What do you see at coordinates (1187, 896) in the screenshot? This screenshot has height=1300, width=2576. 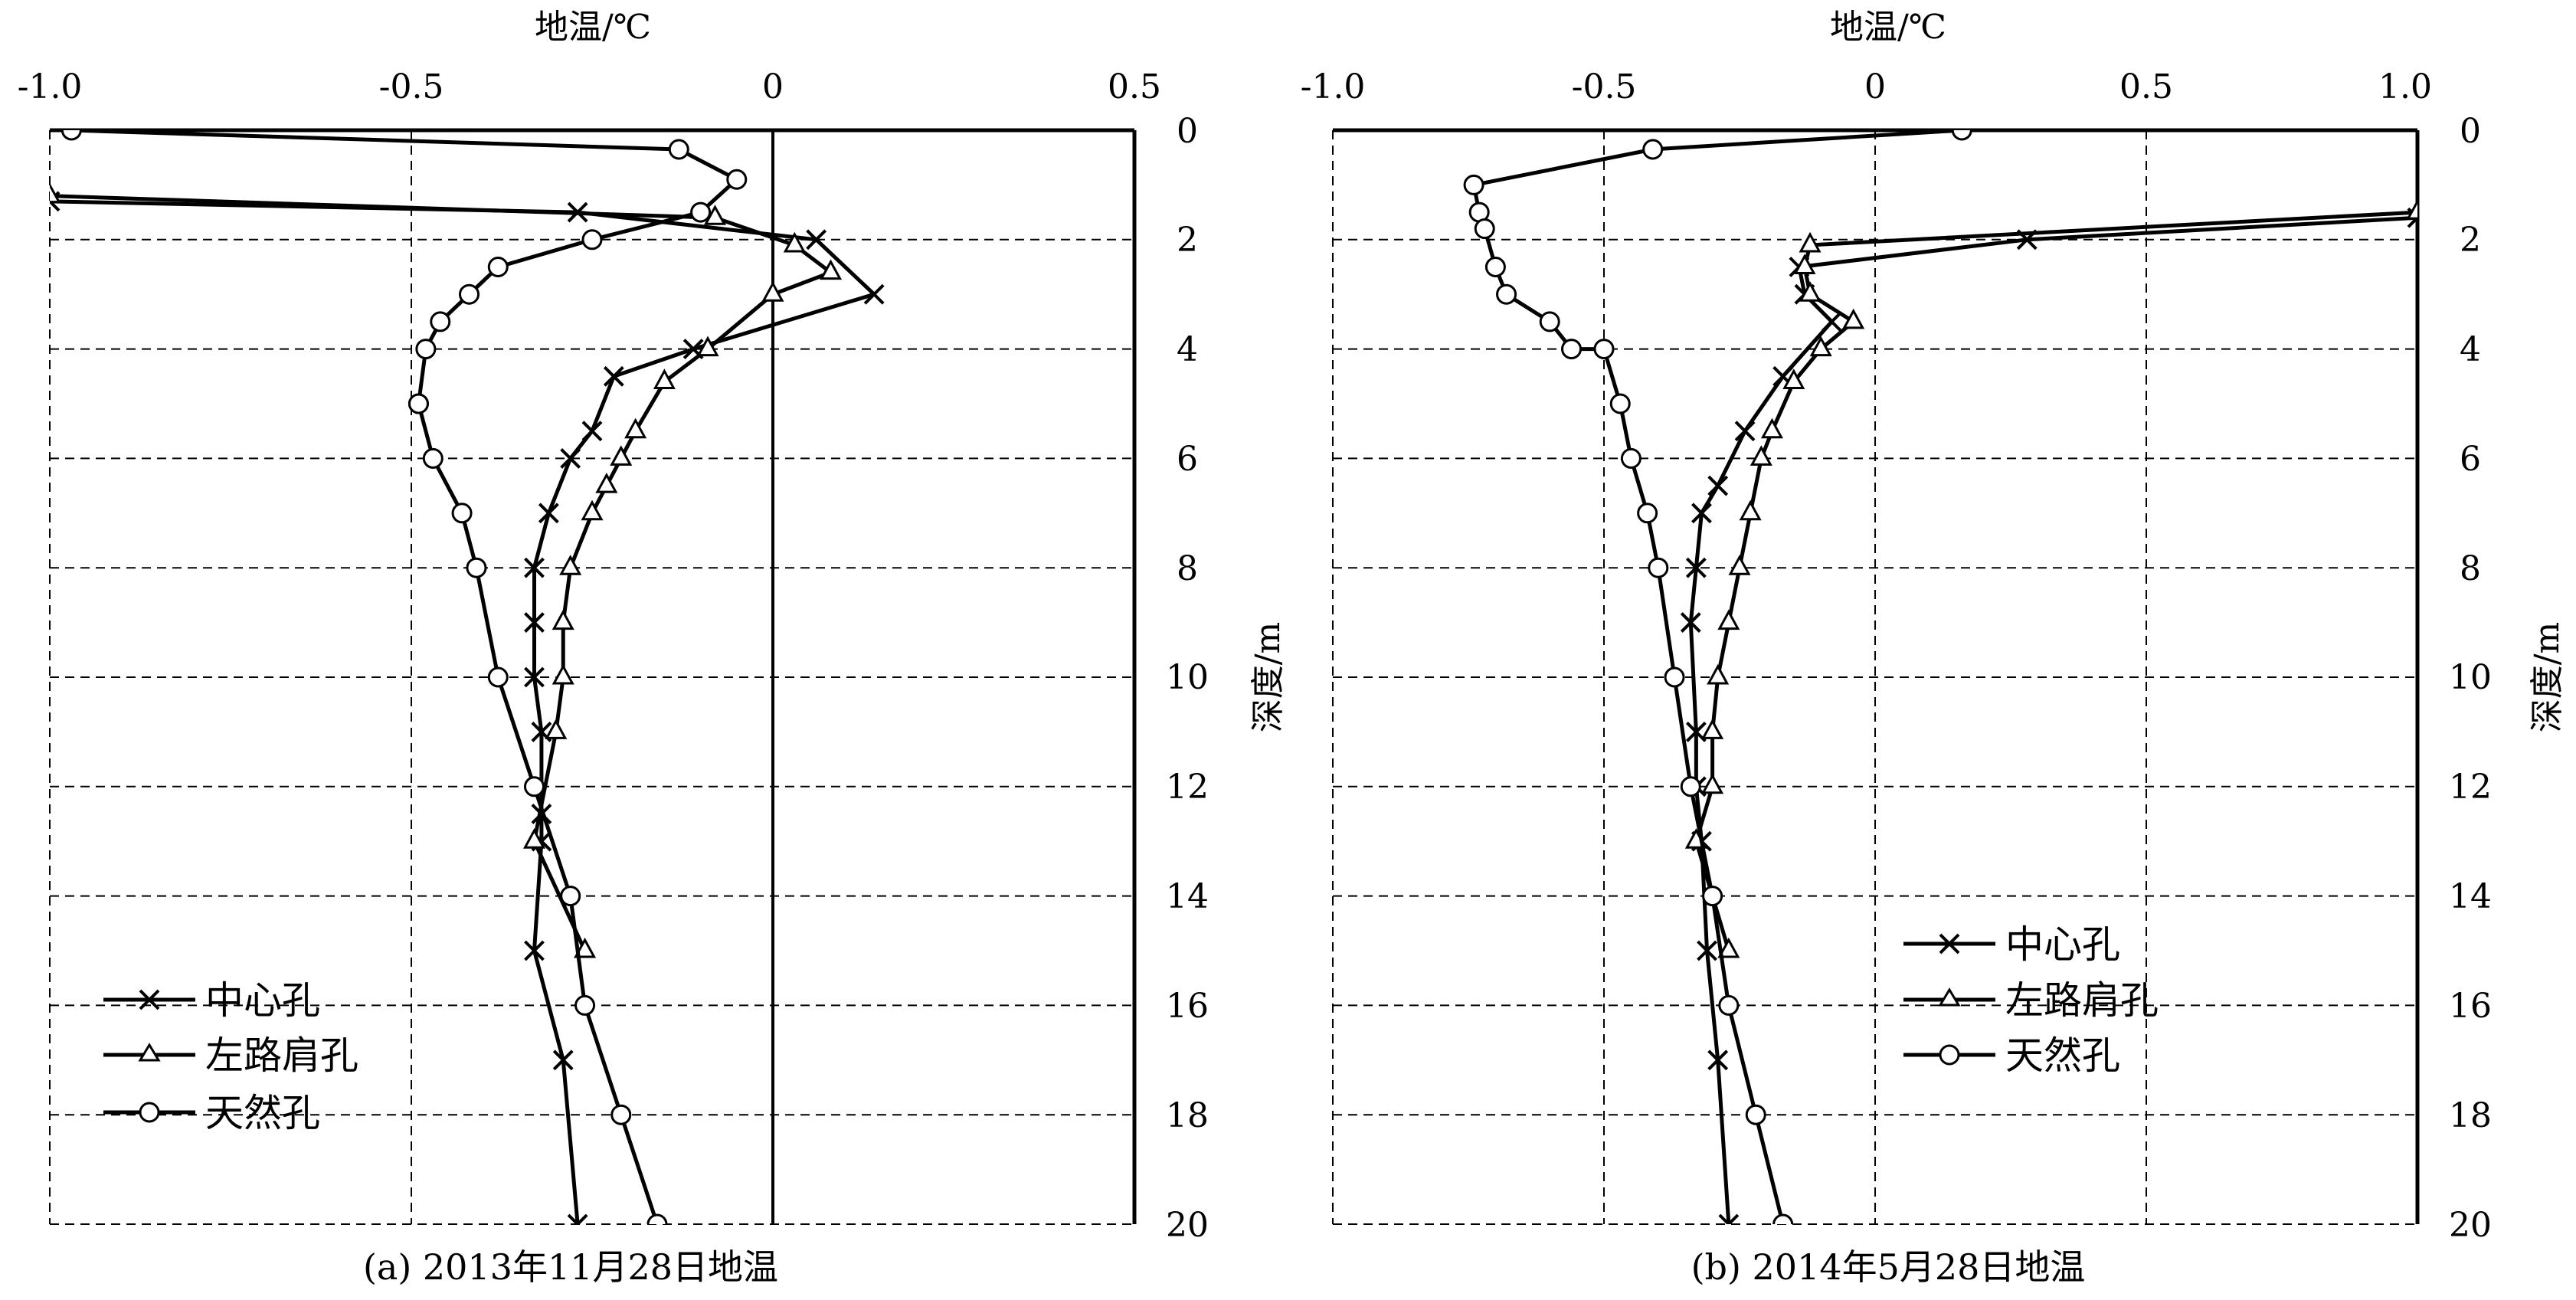 I see `y-tick-label: 14` at bounding box center [1187, 896].